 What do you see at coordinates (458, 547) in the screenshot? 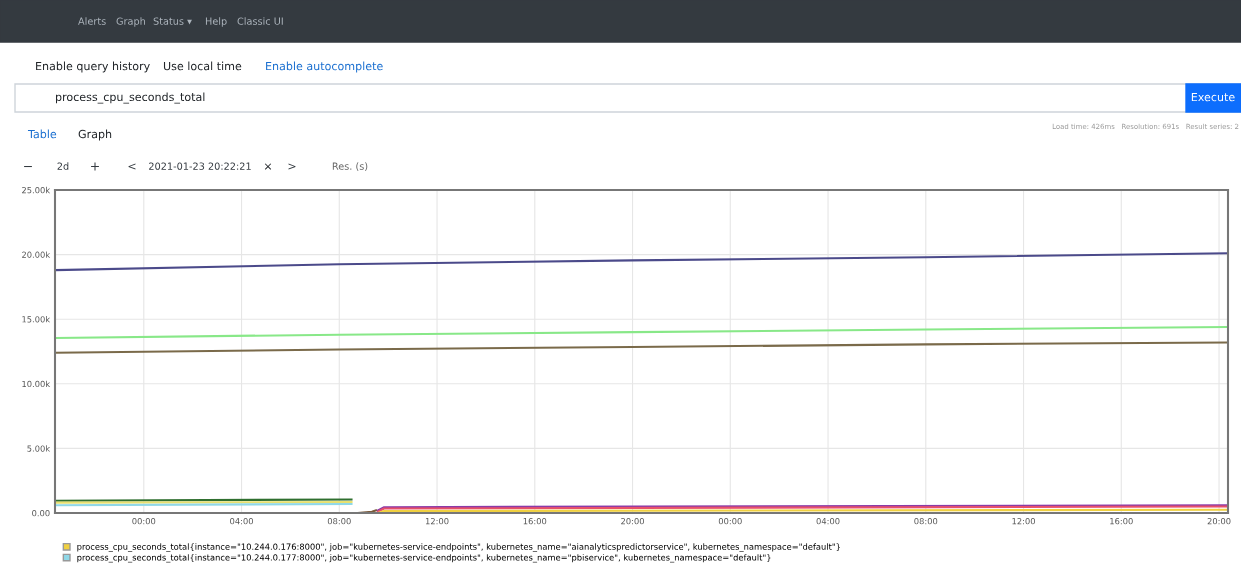
I see `legend-label: process_cpu_seconds_total{instance="10.244.0.176:8000", job="kubernetes-service-endpoints", kubernetes_name="aianalyticspredictorservice", kubernetes_namespace="default"}` at bounding box center [458, 547].